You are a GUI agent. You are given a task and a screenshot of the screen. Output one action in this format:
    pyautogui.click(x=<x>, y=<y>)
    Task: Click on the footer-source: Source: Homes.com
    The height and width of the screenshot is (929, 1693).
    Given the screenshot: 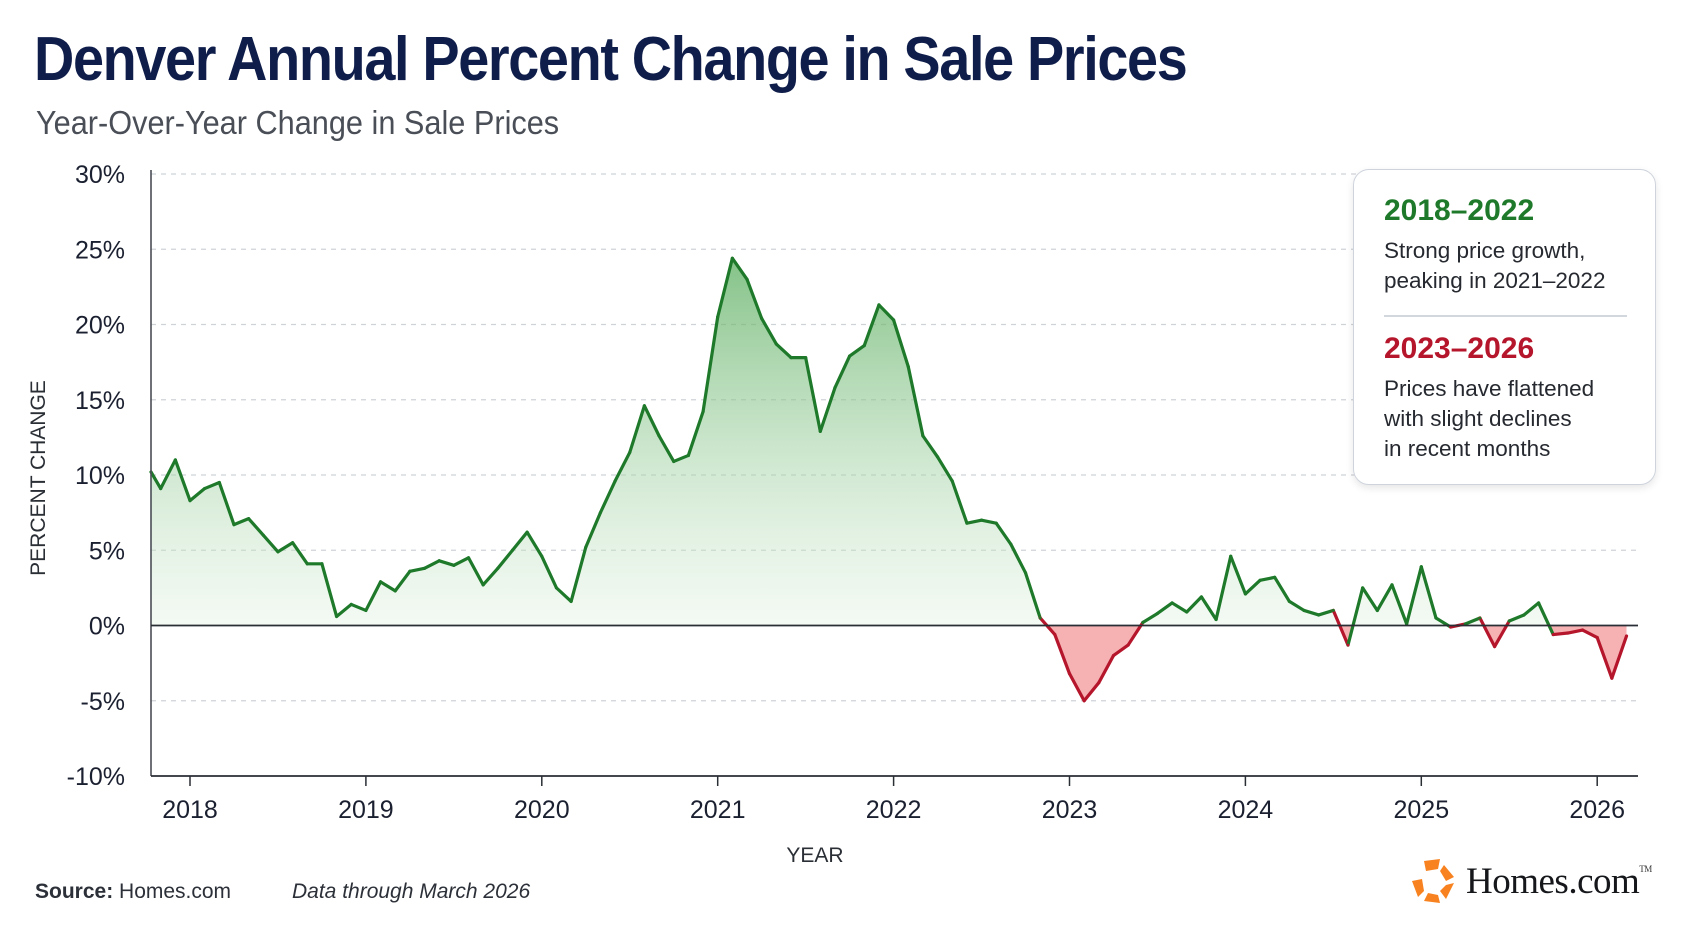 What is the action you would take?
    pyautogui.click(x=133, y=892)
    